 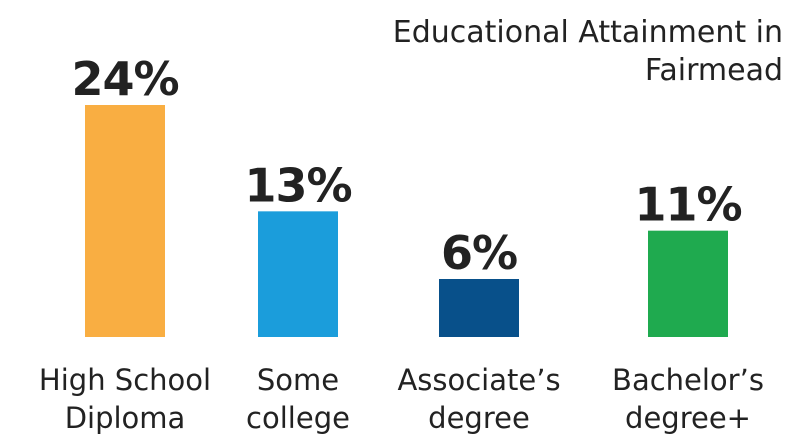 What do you see at coordinates (478, 380) in the screenshot?
I see `category-label-associate-s-degree-line-1: Associate’s` at bounding box center [478, 380].